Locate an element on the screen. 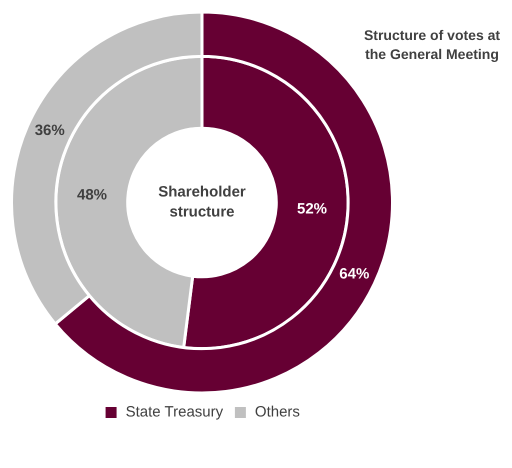 This screenshot has width=512, height=468. data-label: 64% is located at coordinates (354, 273).